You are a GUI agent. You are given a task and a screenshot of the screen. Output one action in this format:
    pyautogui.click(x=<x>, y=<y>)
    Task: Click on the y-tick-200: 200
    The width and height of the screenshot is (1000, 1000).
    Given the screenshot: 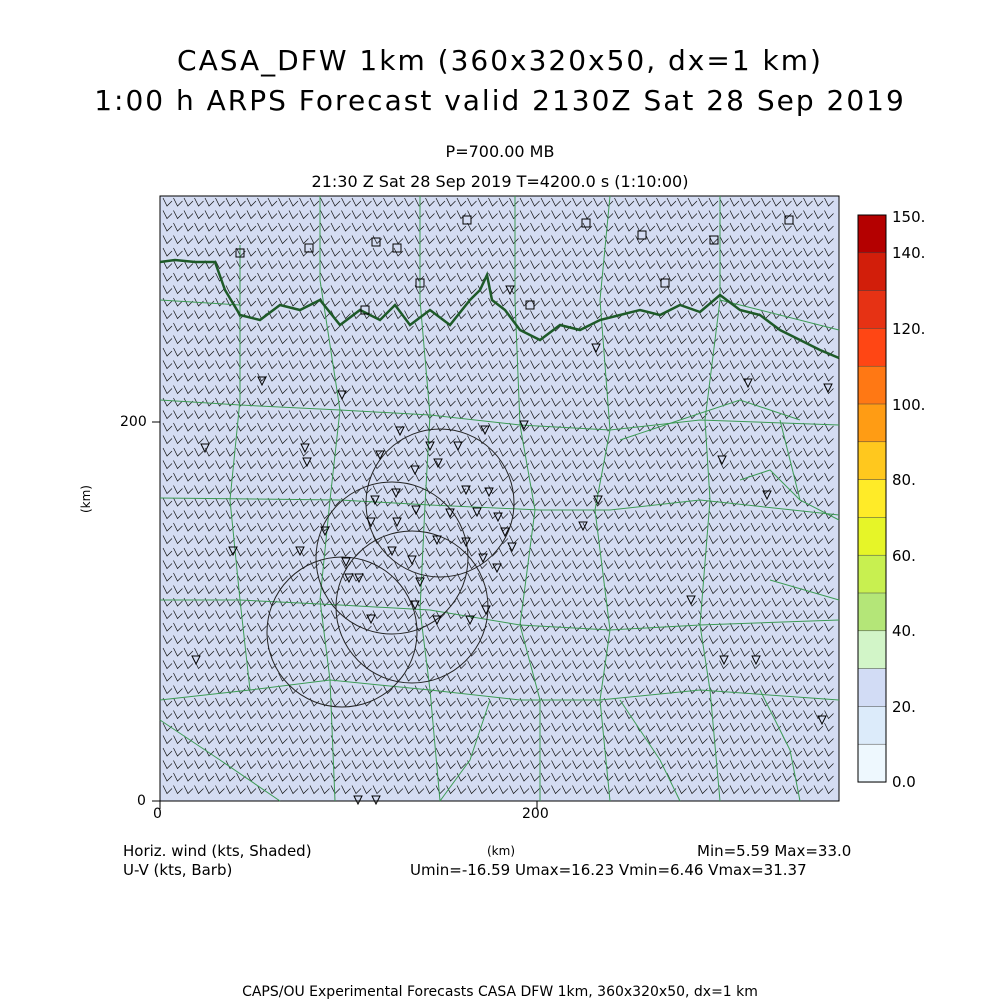 What is the action you would take?
    pyautogui.click(x=133, y=422)
    